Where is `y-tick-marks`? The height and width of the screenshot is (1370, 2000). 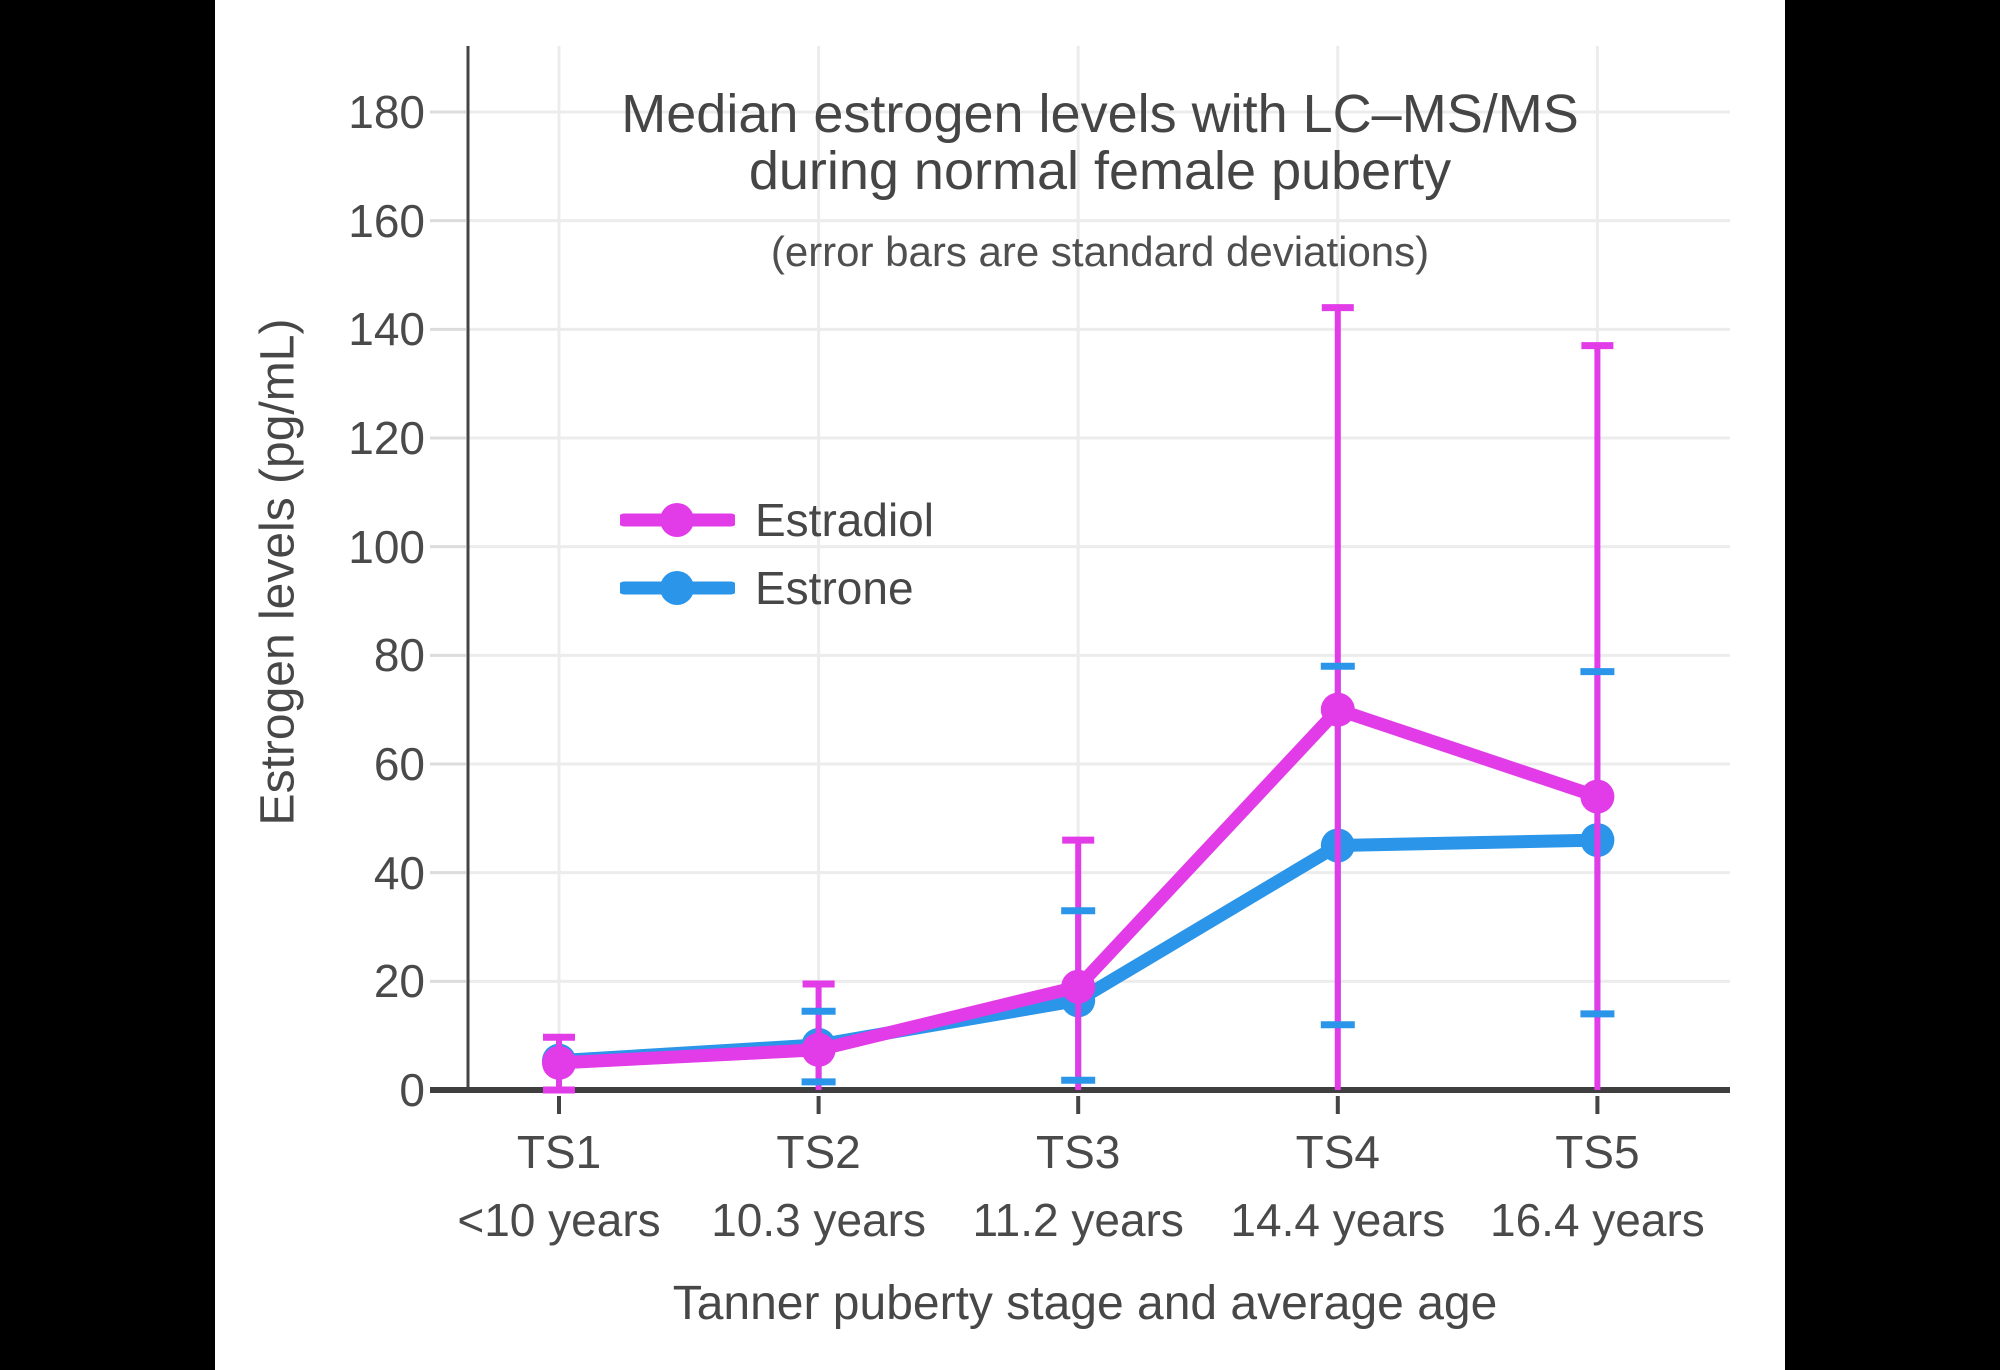
y-tick-marks is located at coordinates (448, 546).